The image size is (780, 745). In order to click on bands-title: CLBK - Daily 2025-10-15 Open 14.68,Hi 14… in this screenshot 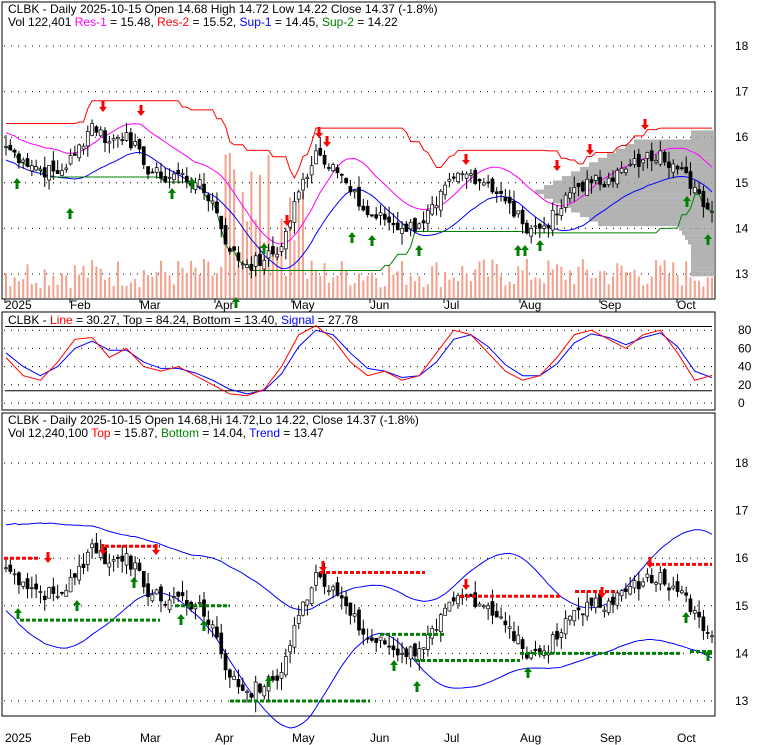, I will do `click(213, 420)`.